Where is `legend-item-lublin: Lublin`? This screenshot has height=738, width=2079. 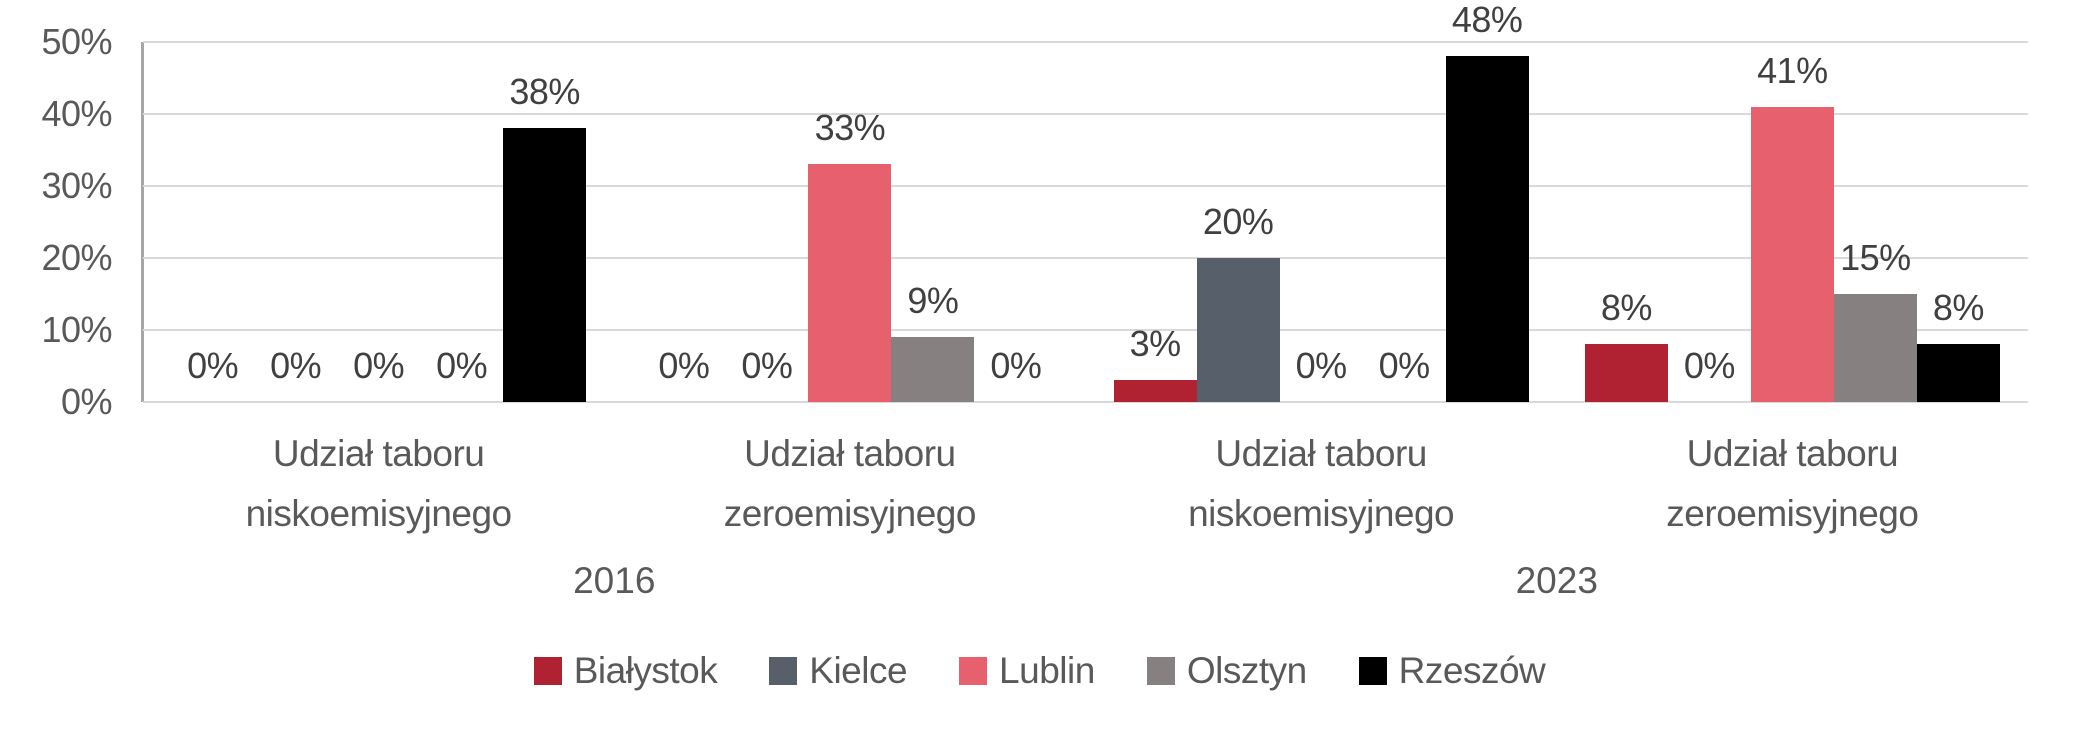
legend-item-lublin: Lublin is located at coordinates (1027, 670).